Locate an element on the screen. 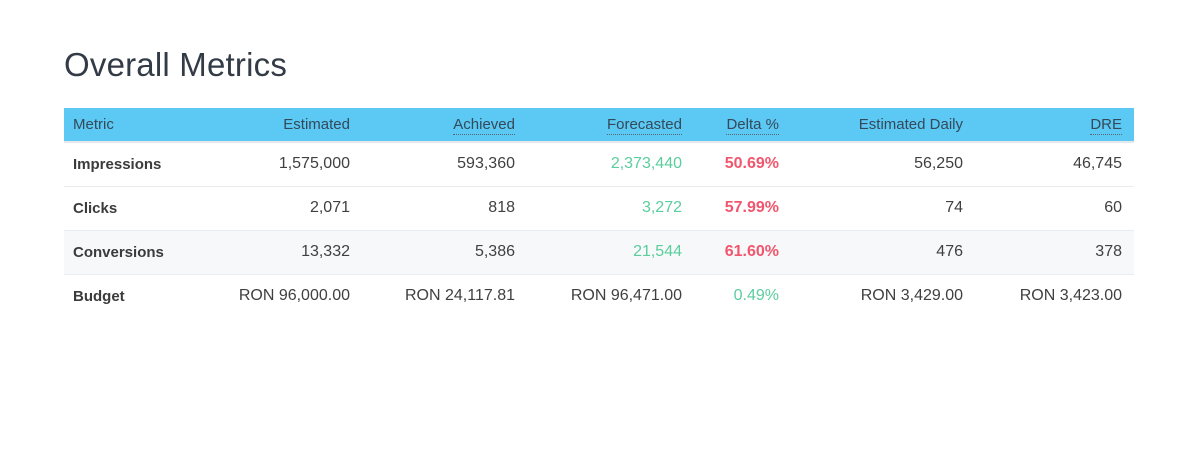 Image resolution: width=1200 pixels, height=450 pixels. estimated-daily-cell: 476 is located at coordinates (883, 252).